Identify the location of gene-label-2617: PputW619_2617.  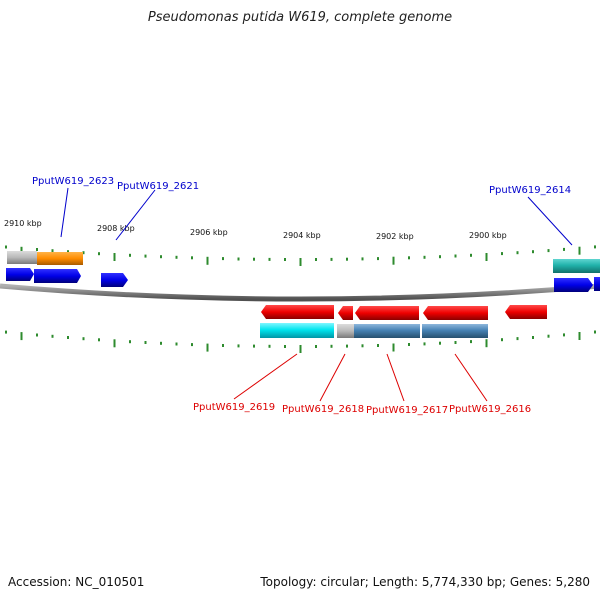
(407, 410).